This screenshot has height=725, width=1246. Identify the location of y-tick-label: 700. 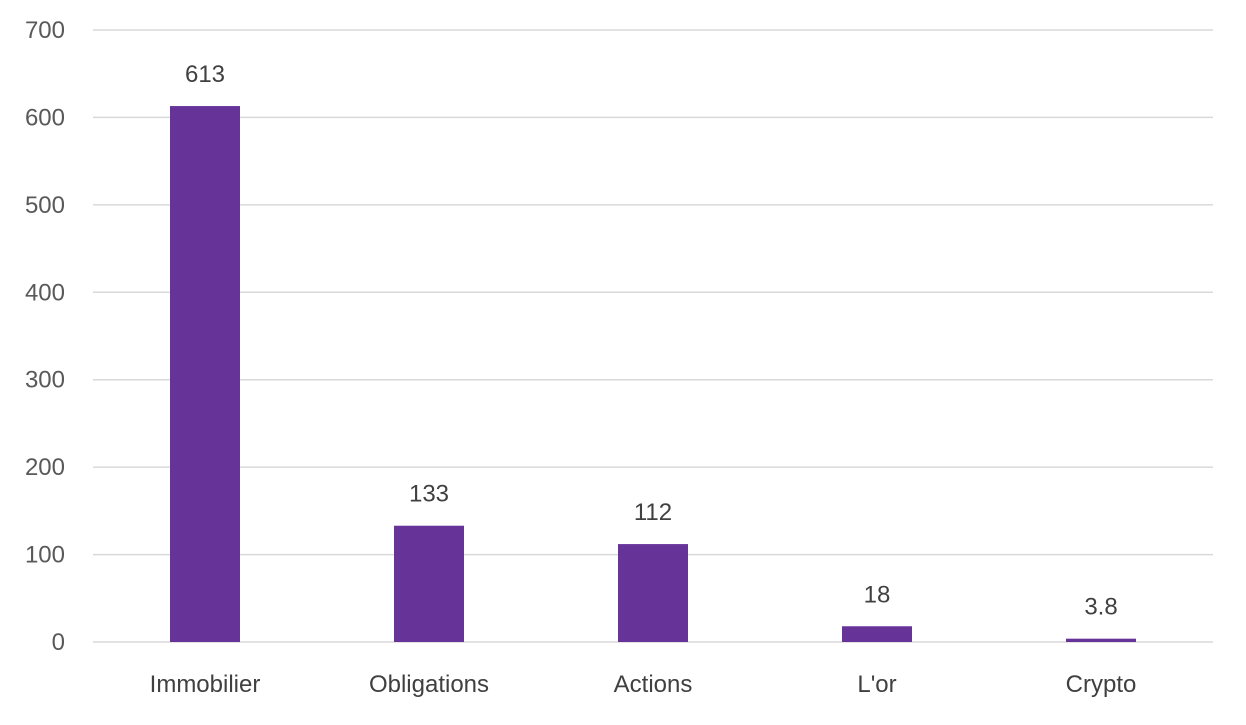
(45, 30).